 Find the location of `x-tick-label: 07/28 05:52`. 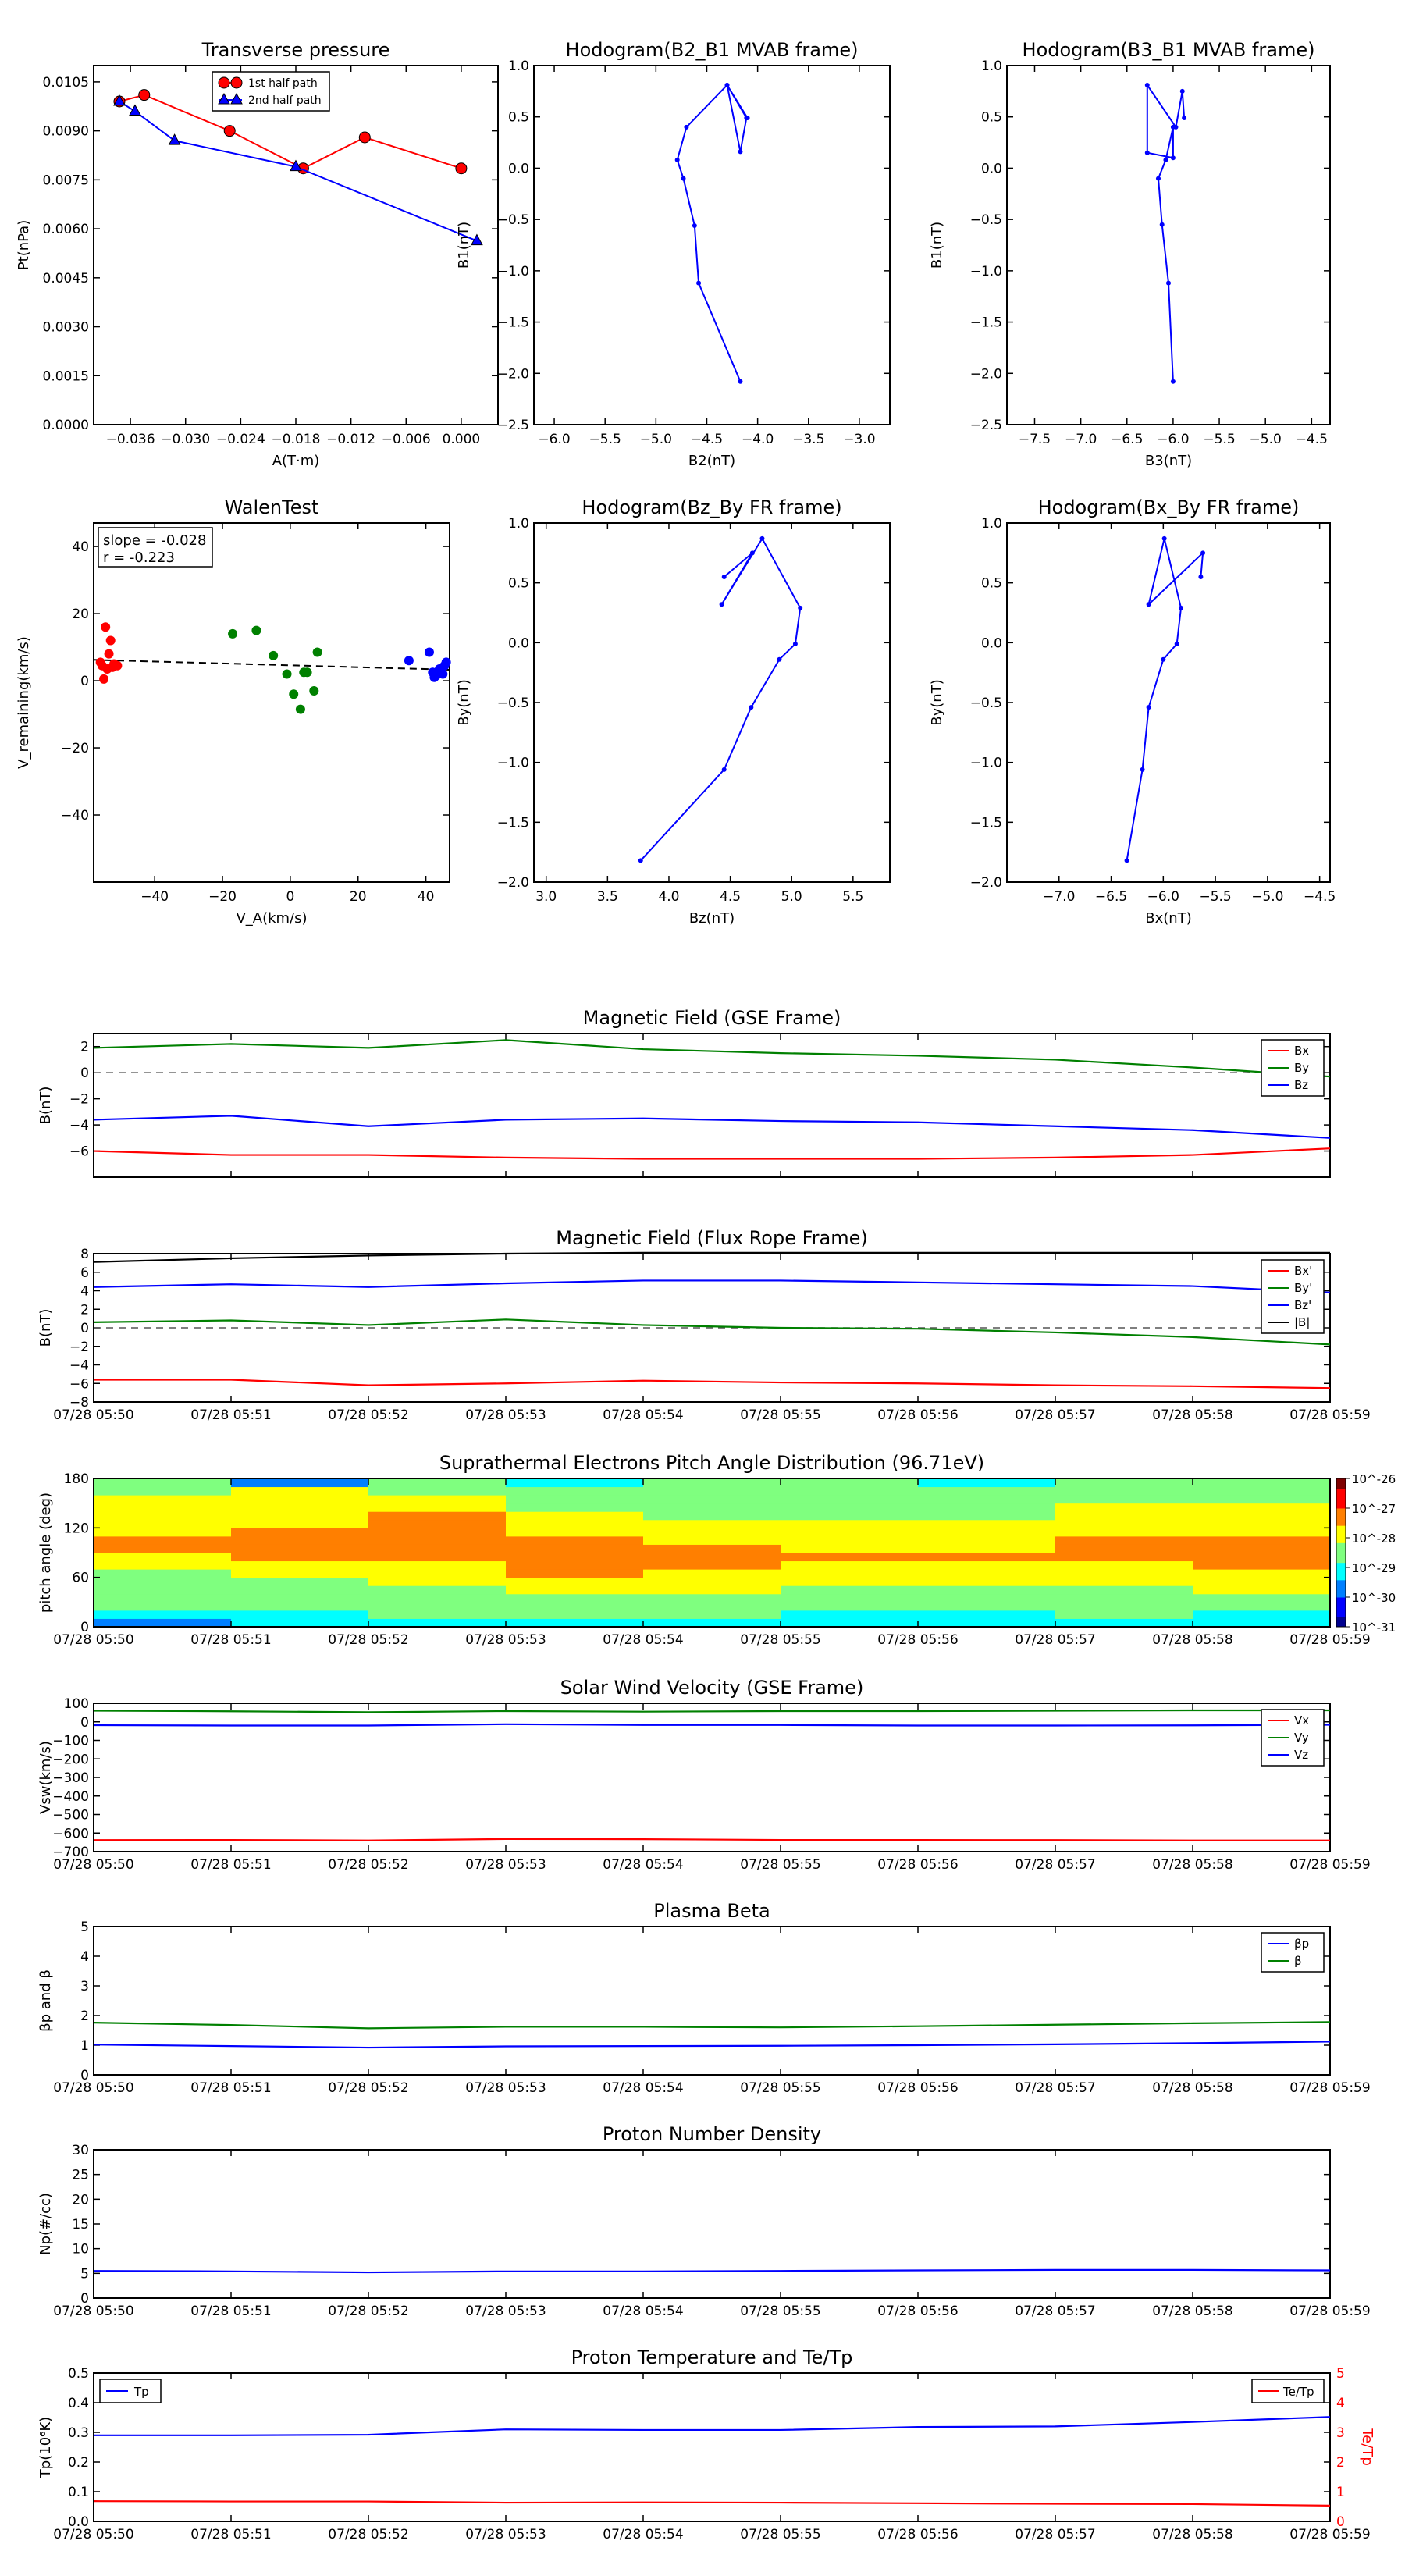

x-tick-label: 07/28 05:52 is located at coordinates (368, 2311).